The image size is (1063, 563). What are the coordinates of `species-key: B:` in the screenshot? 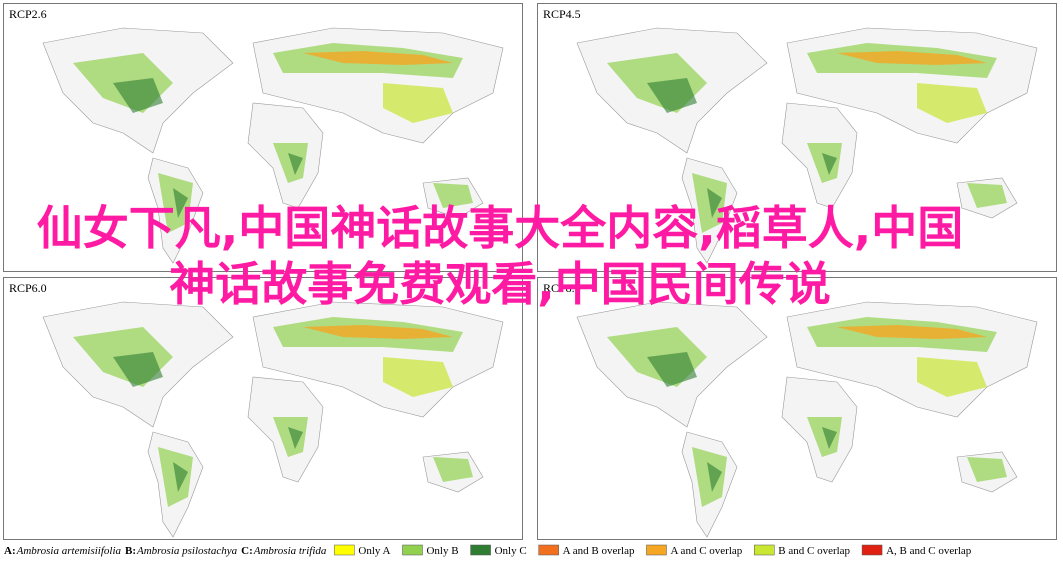 It's located at (130, 551).